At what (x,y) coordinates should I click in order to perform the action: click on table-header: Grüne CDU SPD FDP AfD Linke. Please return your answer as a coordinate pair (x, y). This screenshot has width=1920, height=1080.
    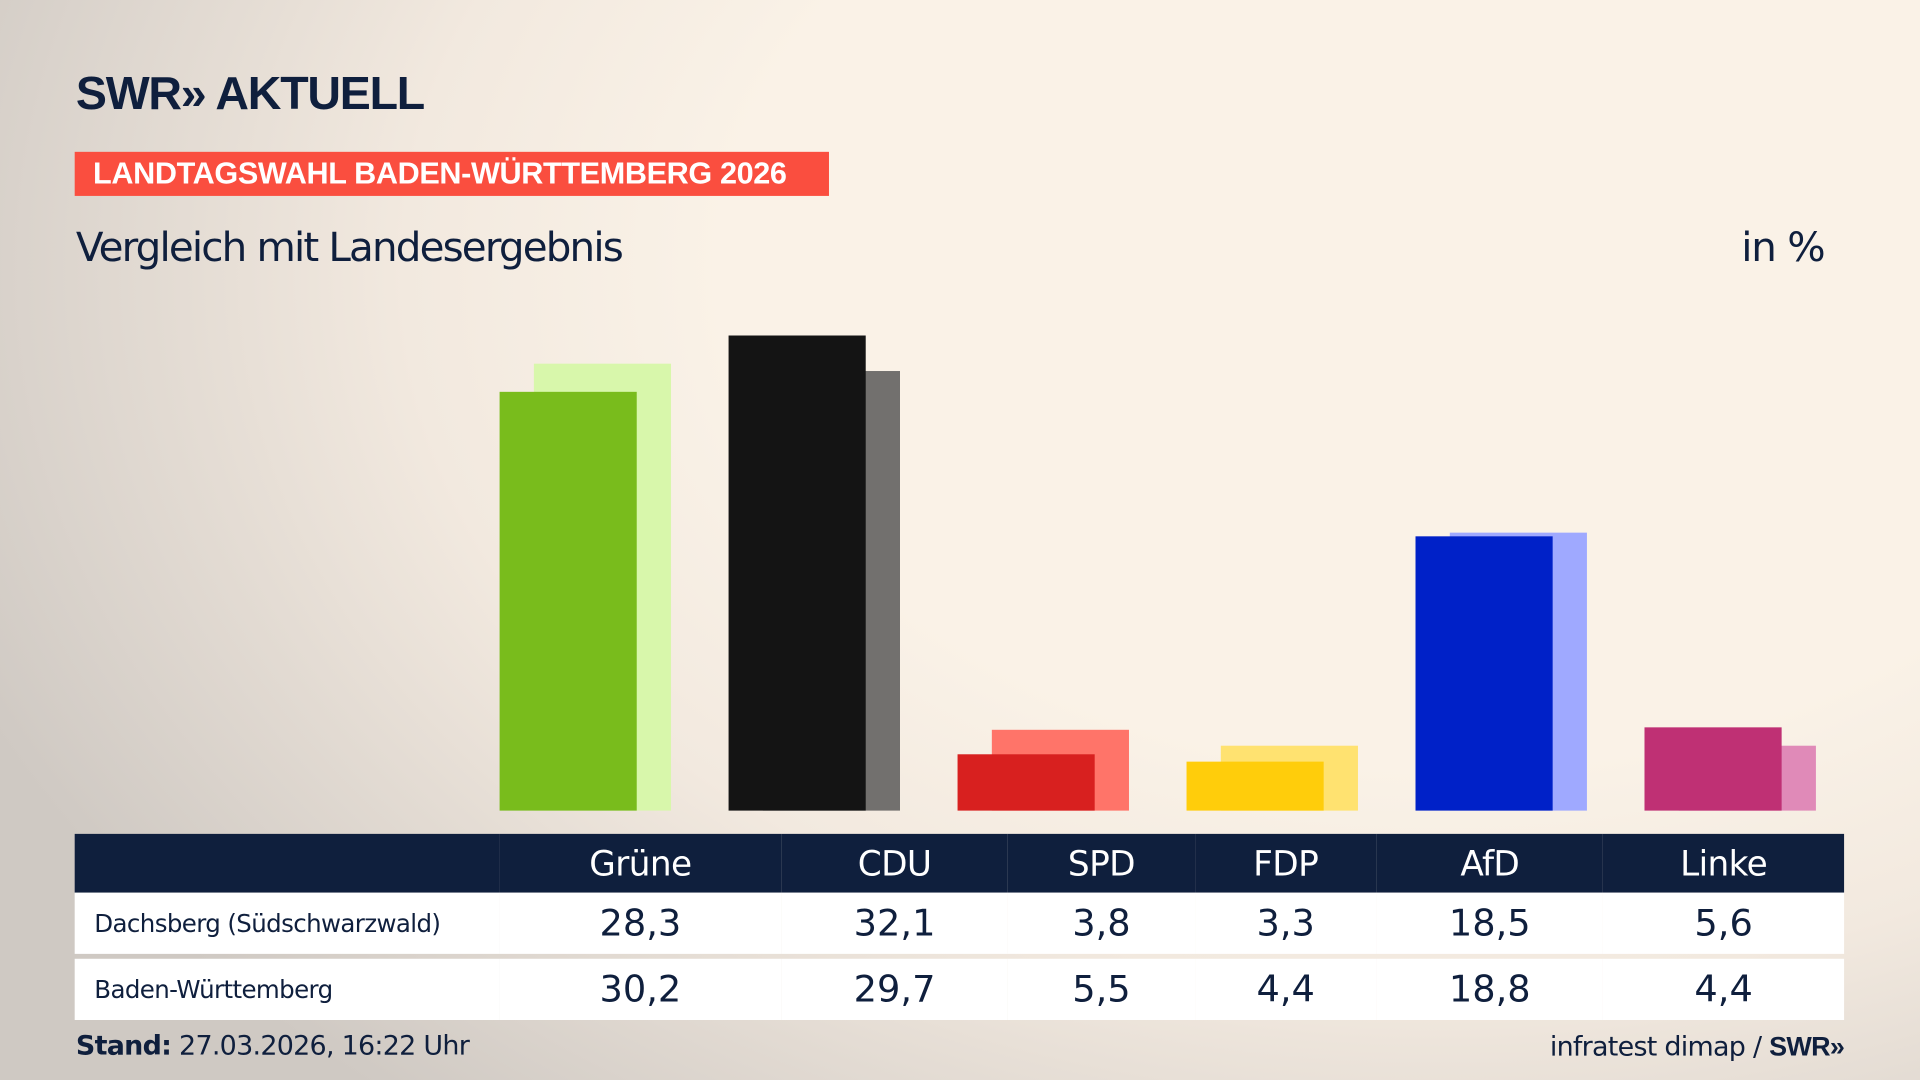
    Looking at the image, I should click on (959, 863).